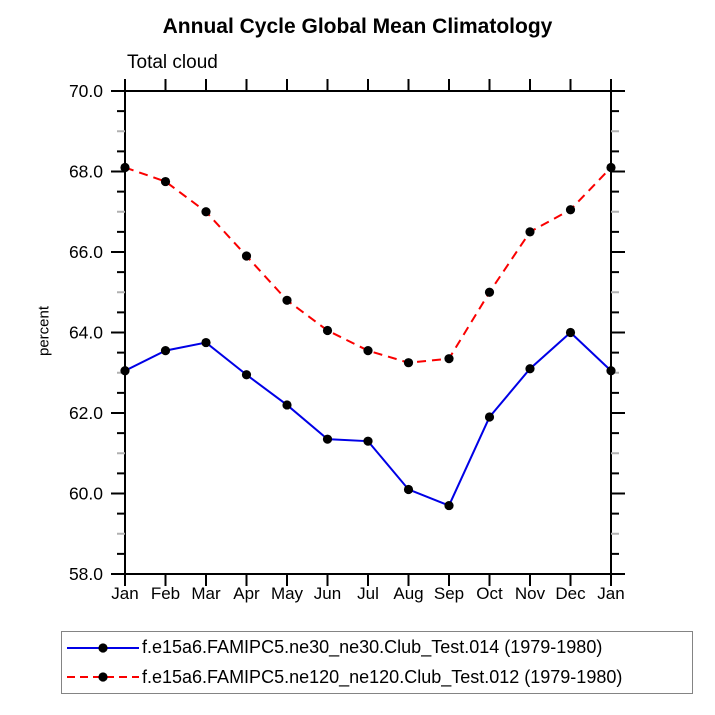  Describe the element at coordinates (86, 172) in the screenshot. I see `y-tick-label: 68.0` at that location.